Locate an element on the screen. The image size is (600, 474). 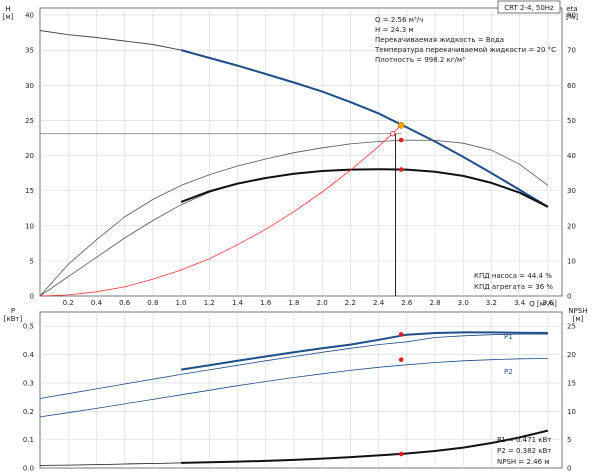
lower-right-axis-label-line1: NPSH is located at coordinates (577, 311).